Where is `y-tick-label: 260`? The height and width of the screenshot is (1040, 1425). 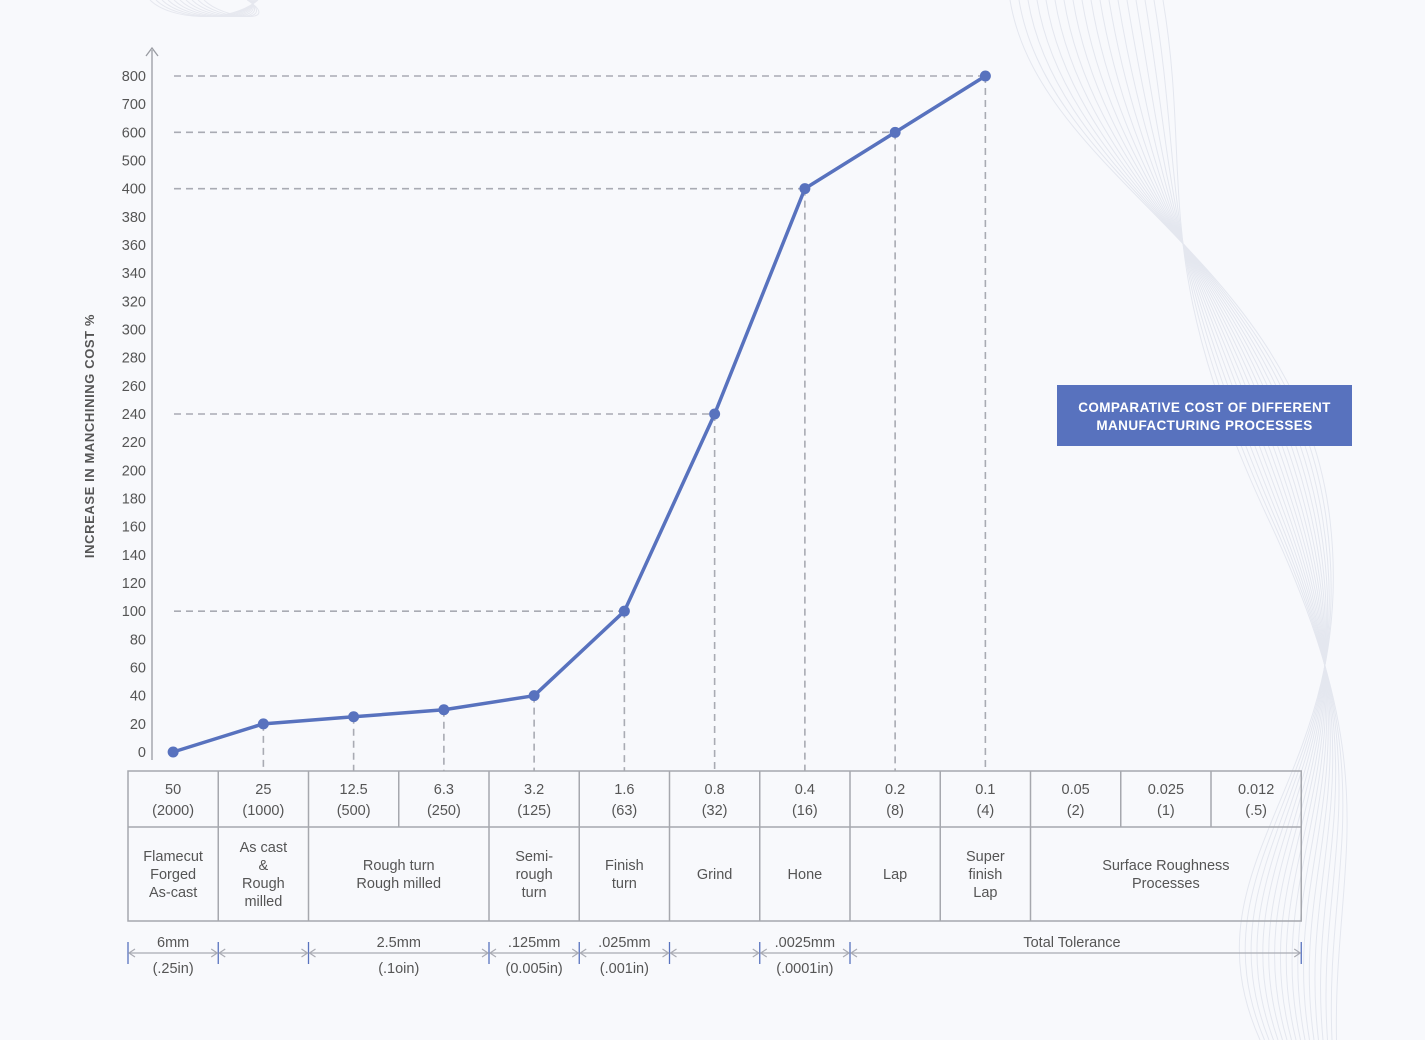 y-tick-label: 260 is located at coordinates (134, 387).